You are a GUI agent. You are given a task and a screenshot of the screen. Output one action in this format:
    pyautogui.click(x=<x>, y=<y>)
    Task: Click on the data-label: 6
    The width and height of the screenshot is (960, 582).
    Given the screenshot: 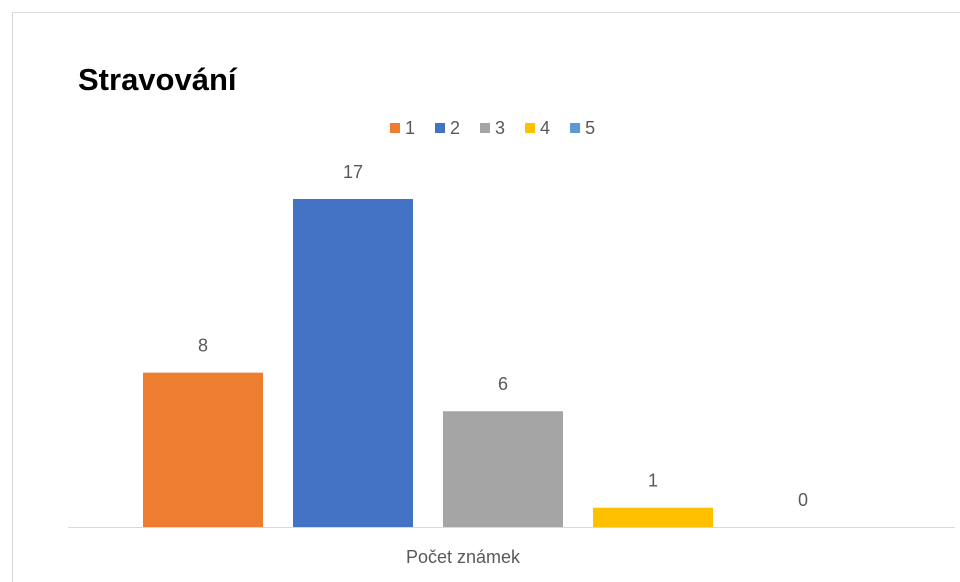 What is the action you would take?
    pyautogui.click(x=503, y=384)
    